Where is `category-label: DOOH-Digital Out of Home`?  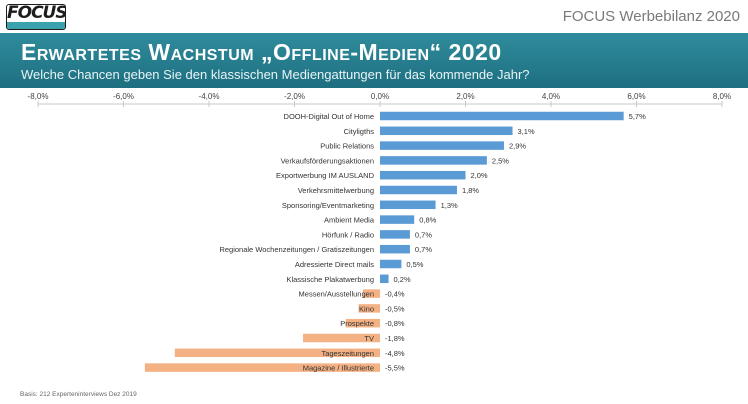
category-label: DOOH-Digital Out of Home is located at coordinates (329, 116).